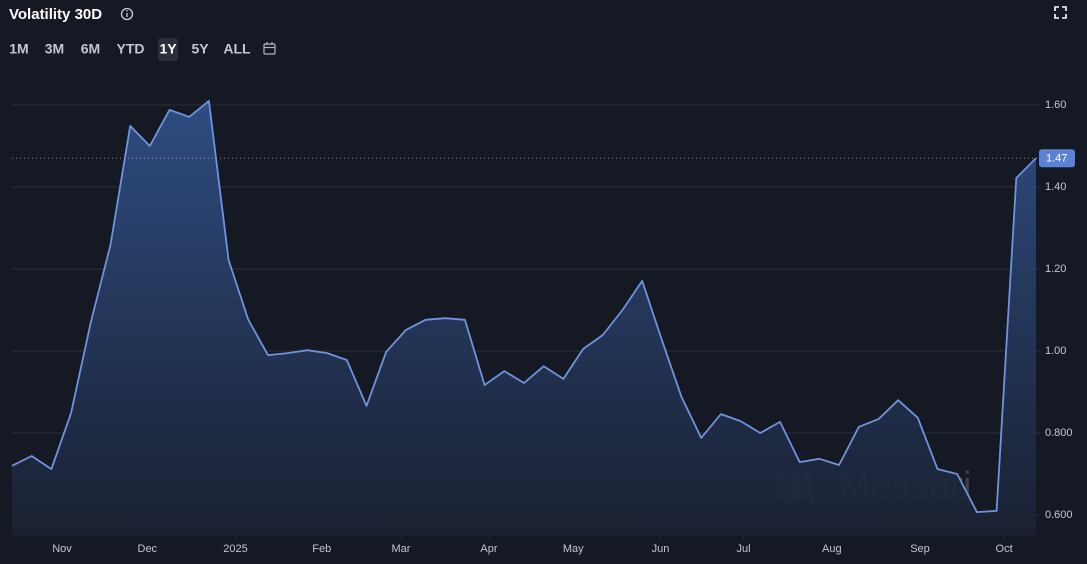  I want to click on y-tick-label: 1.20, so click(1055, 269).